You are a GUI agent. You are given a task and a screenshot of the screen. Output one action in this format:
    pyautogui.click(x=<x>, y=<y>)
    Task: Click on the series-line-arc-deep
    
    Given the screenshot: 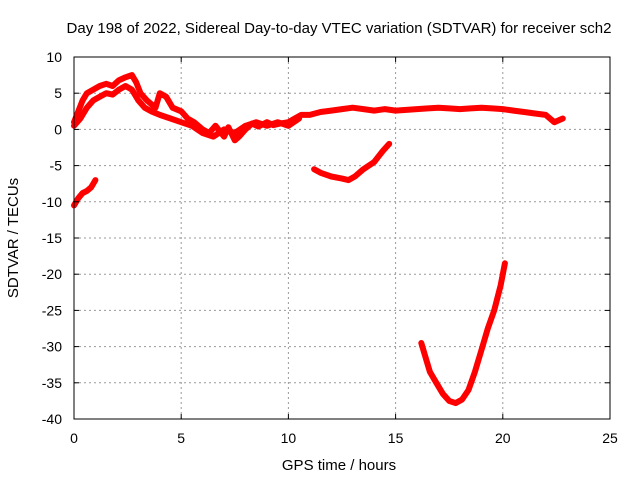 What is the action you would take?
    pyautogui.click(x=463, y=333)
    